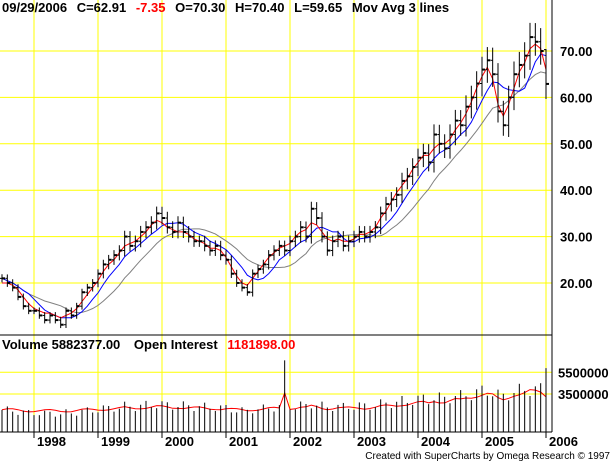 Image resolution: width=614 pixels, height=463 pixels. I want to click on header-change: -7.35, so click(151, 7).